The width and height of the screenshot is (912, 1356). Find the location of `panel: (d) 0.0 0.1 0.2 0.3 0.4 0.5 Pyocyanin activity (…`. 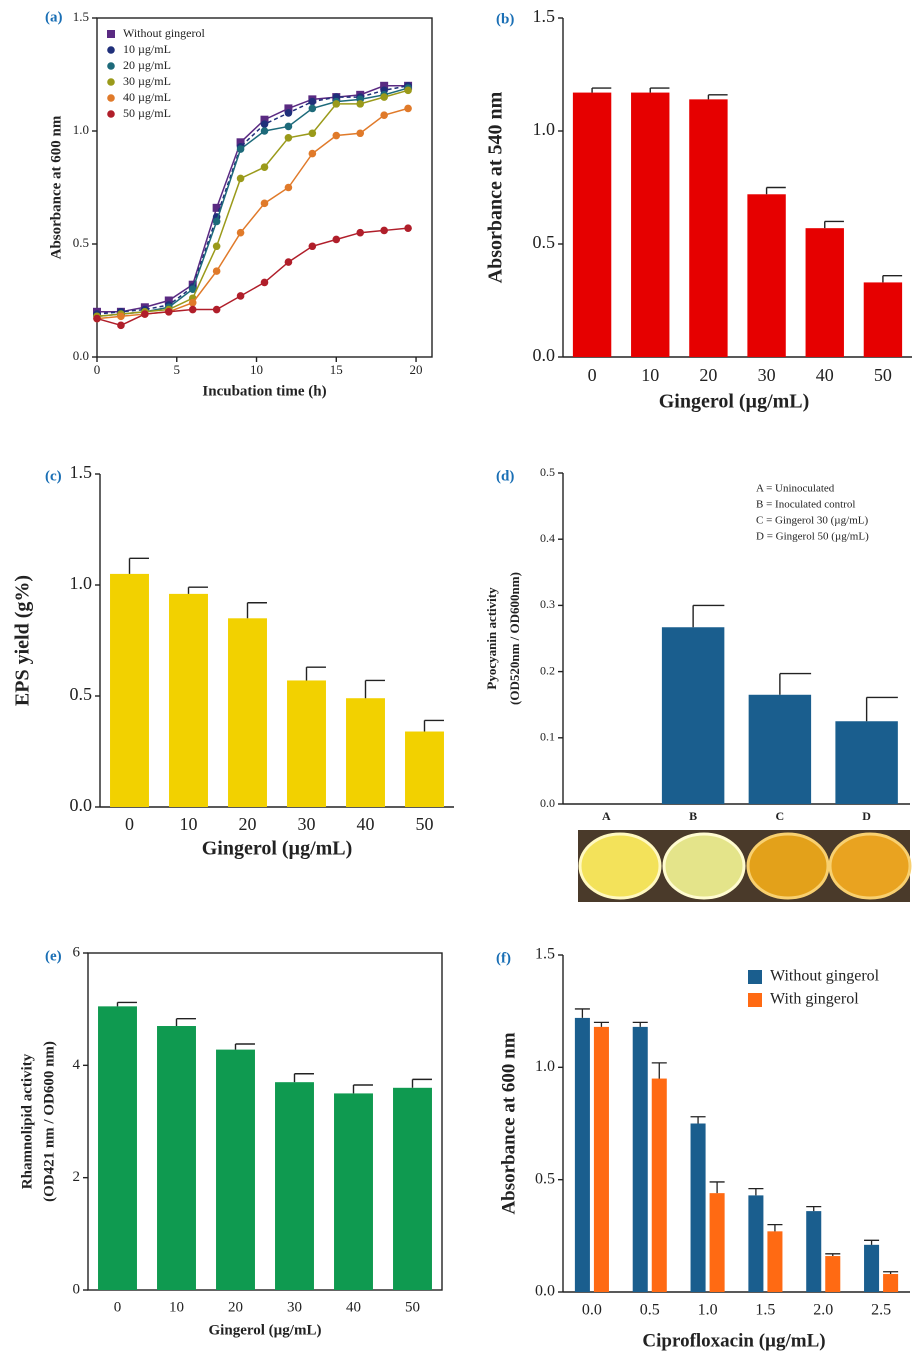

panel: (d) 0.0 0.1 0.2 0.3 0.4 0.5 Pyocyanin activity (… is located at coordinates (697, 644).